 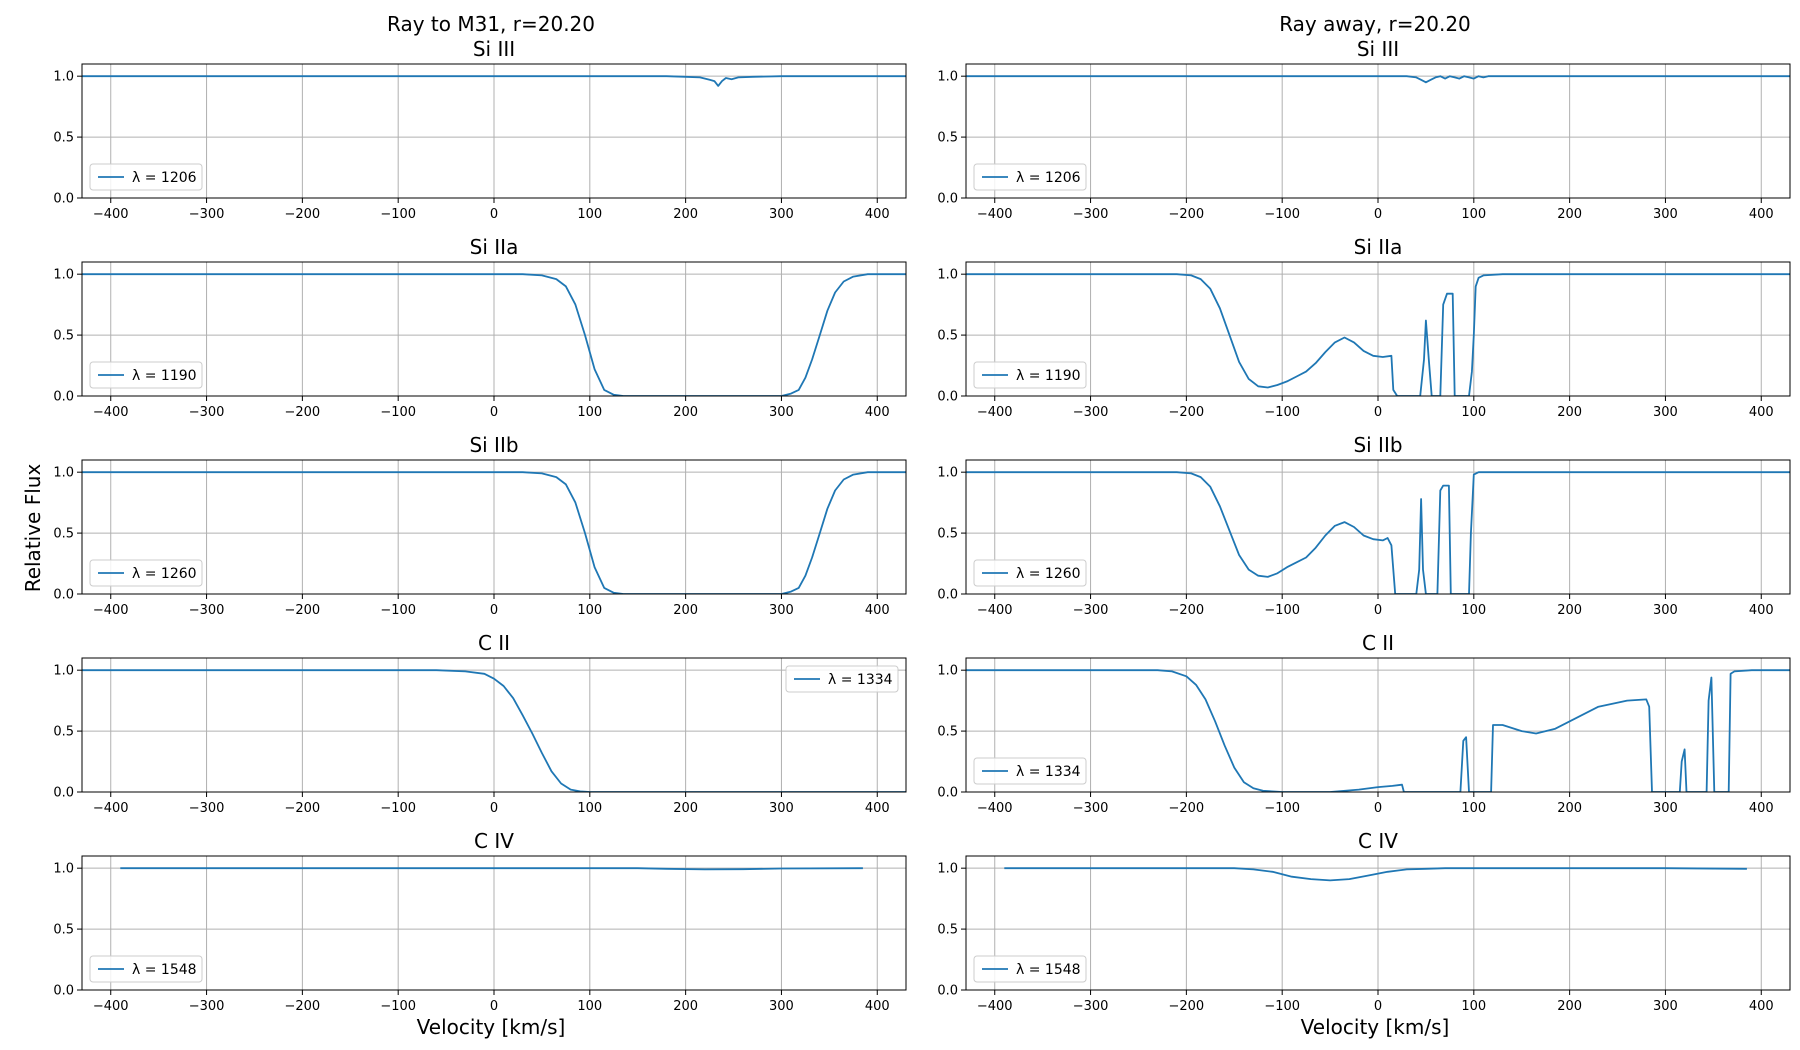 What do you see at coordinates (1473, 610) in the screenshot?
I see `panel-7-xtick-label: 100` at bounding box center [1473, 610].